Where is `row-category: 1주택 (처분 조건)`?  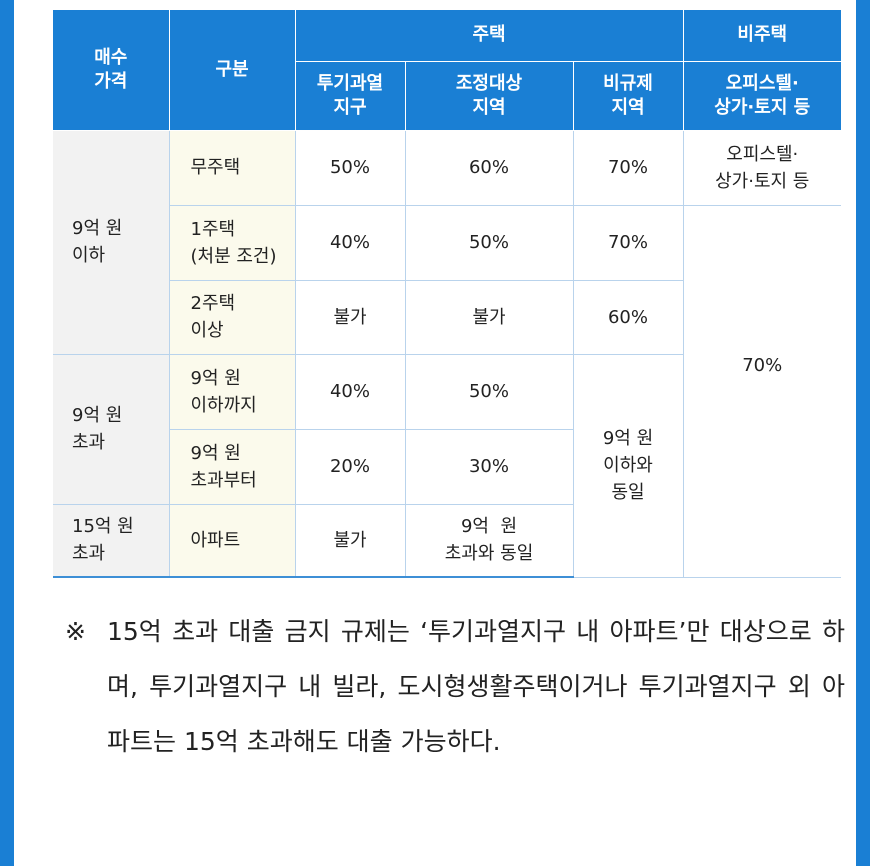 row-category: 1주택 (처분 조건) is located at coordinates (232, 242).